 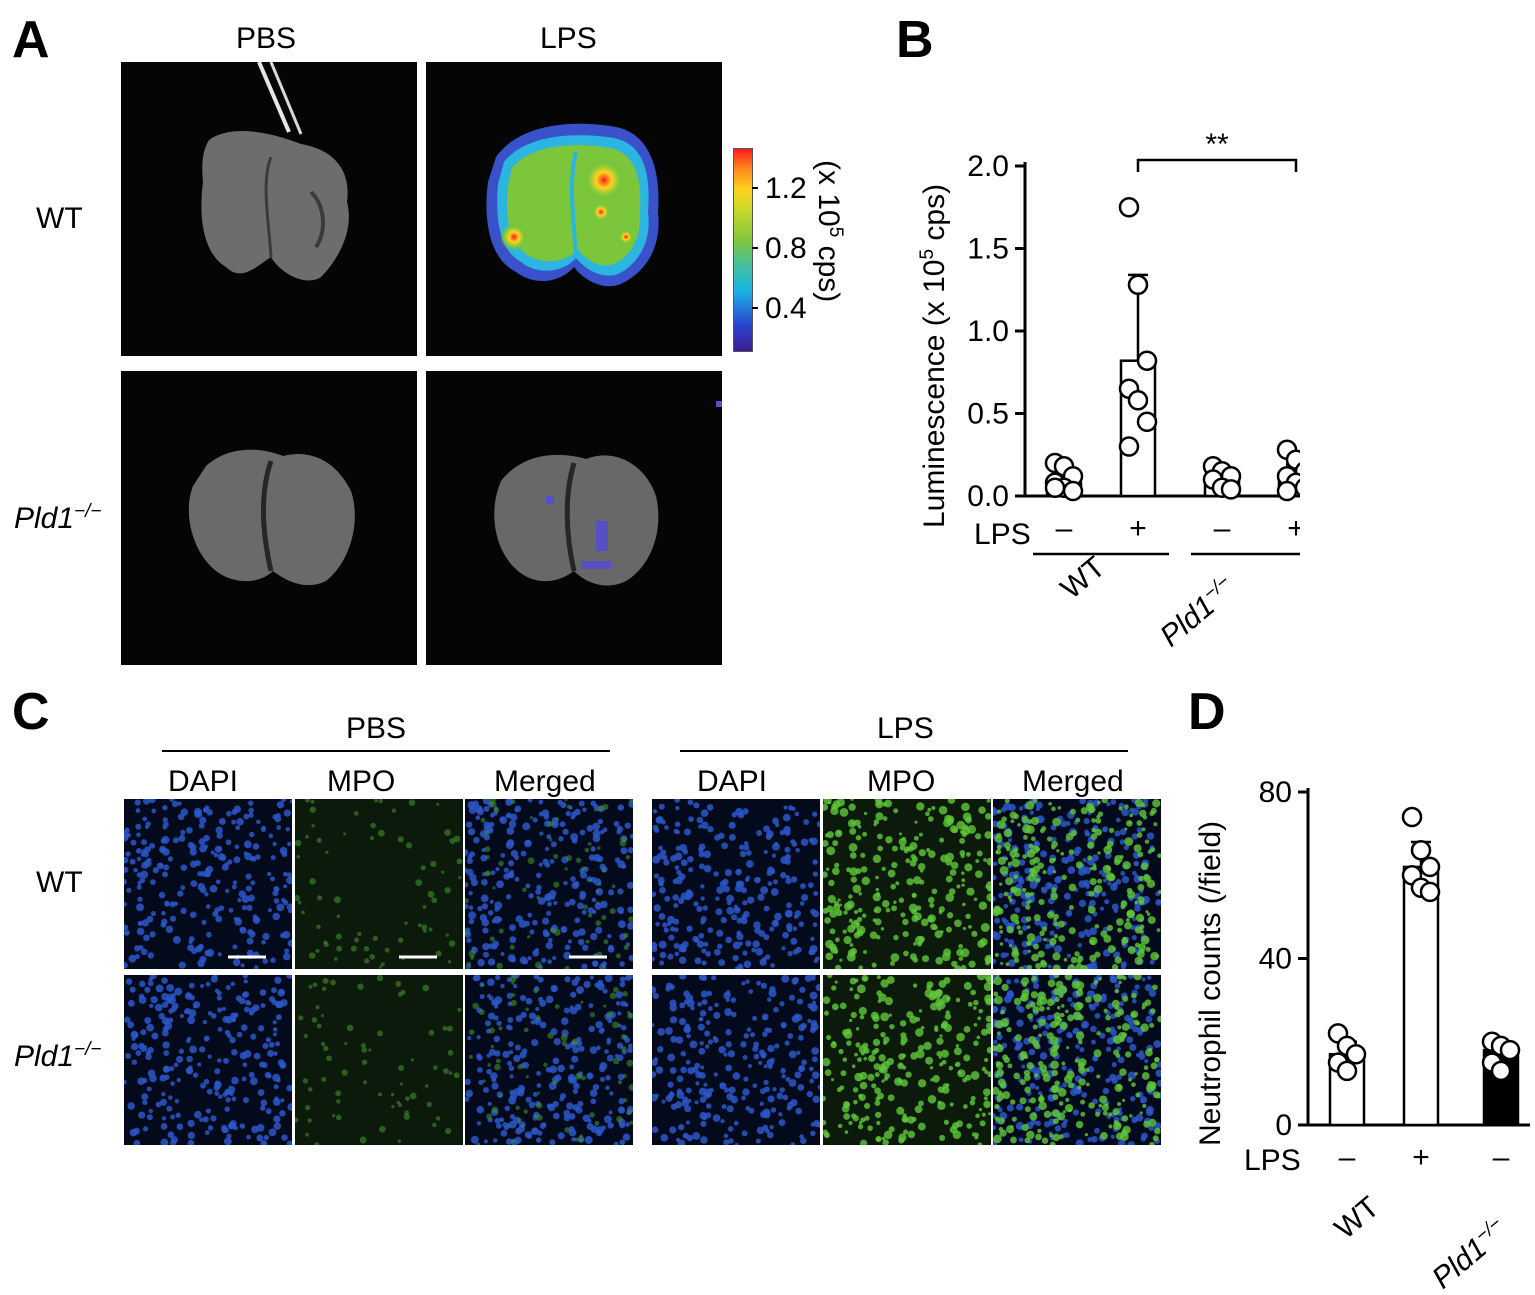 I want to click on y-tick-label: 40, so click(x=1275, y=959).